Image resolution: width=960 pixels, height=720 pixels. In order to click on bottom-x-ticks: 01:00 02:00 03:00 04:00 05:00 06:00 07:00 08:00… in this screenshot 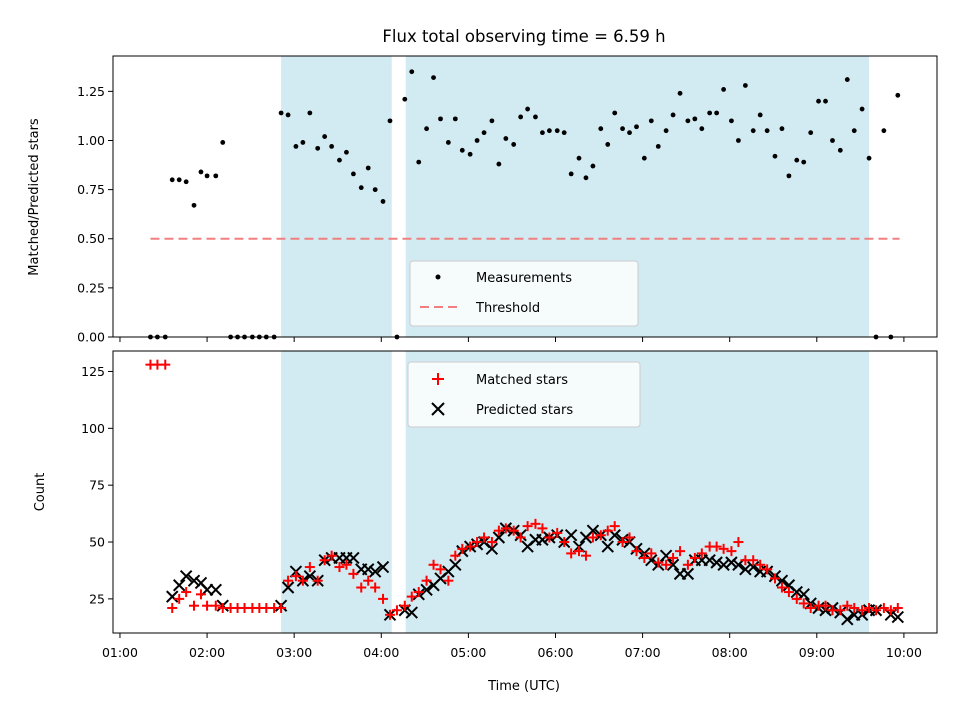, I will do `click(512, 646)`.